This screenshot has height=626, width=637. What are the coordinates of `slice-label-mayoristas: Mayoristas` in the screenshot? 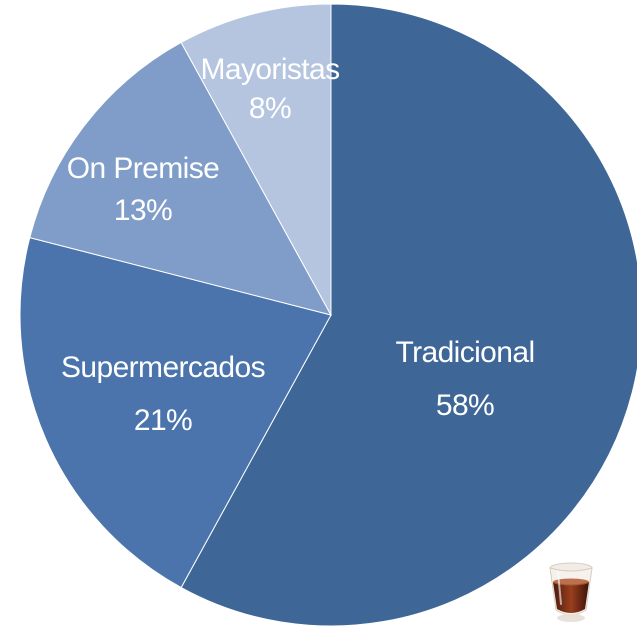 It's located at (269, 69).